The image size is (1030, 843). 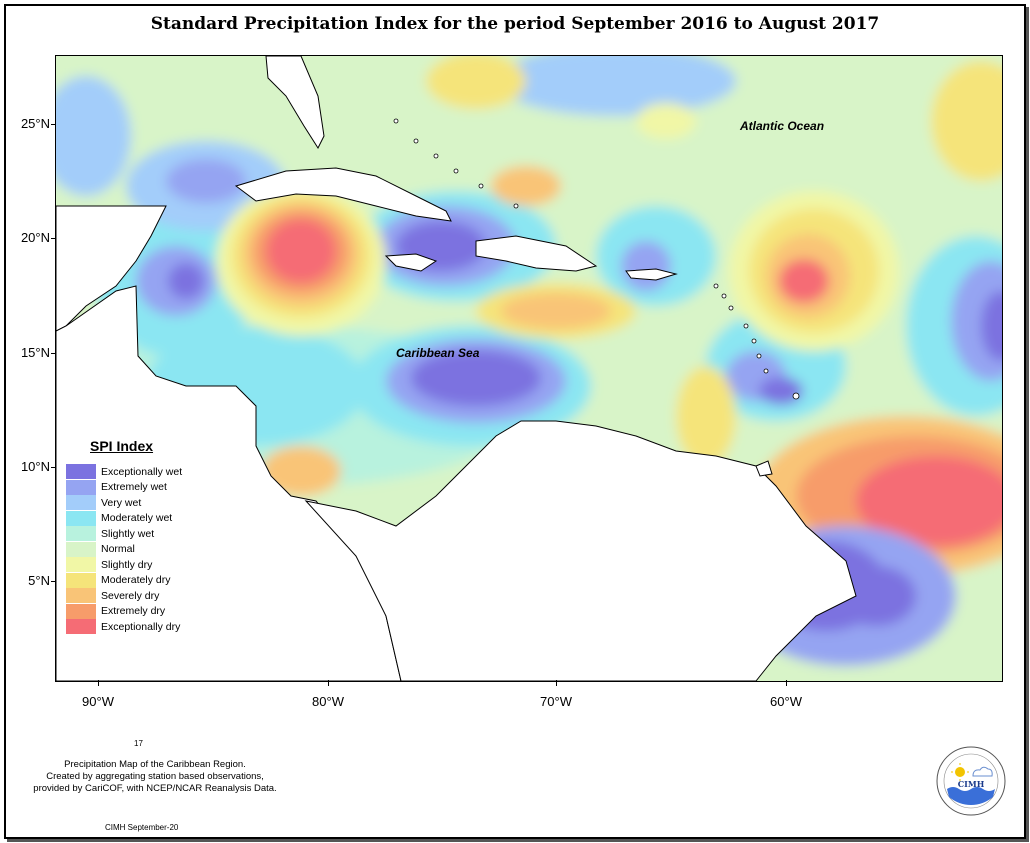 I want to click on legend-item: Extremely wet, so click(x=141, y=487).